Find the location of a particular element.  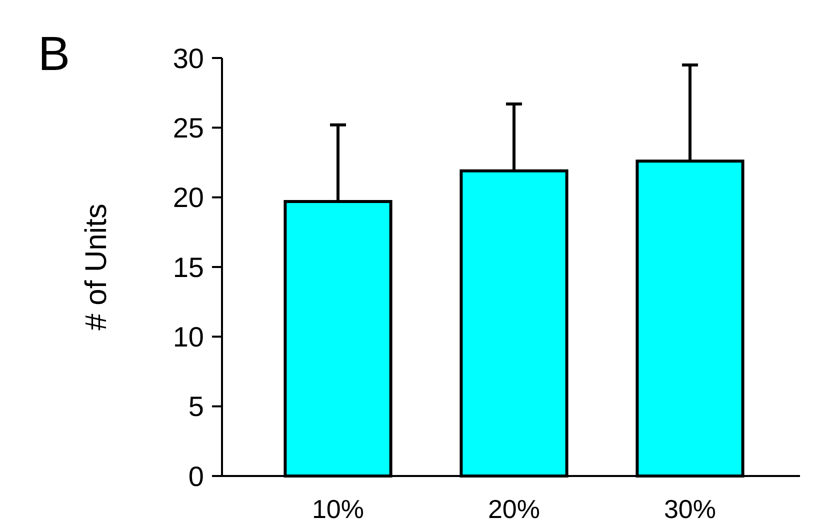

y-tick-label: 20 is located at coordinates (188, 198).